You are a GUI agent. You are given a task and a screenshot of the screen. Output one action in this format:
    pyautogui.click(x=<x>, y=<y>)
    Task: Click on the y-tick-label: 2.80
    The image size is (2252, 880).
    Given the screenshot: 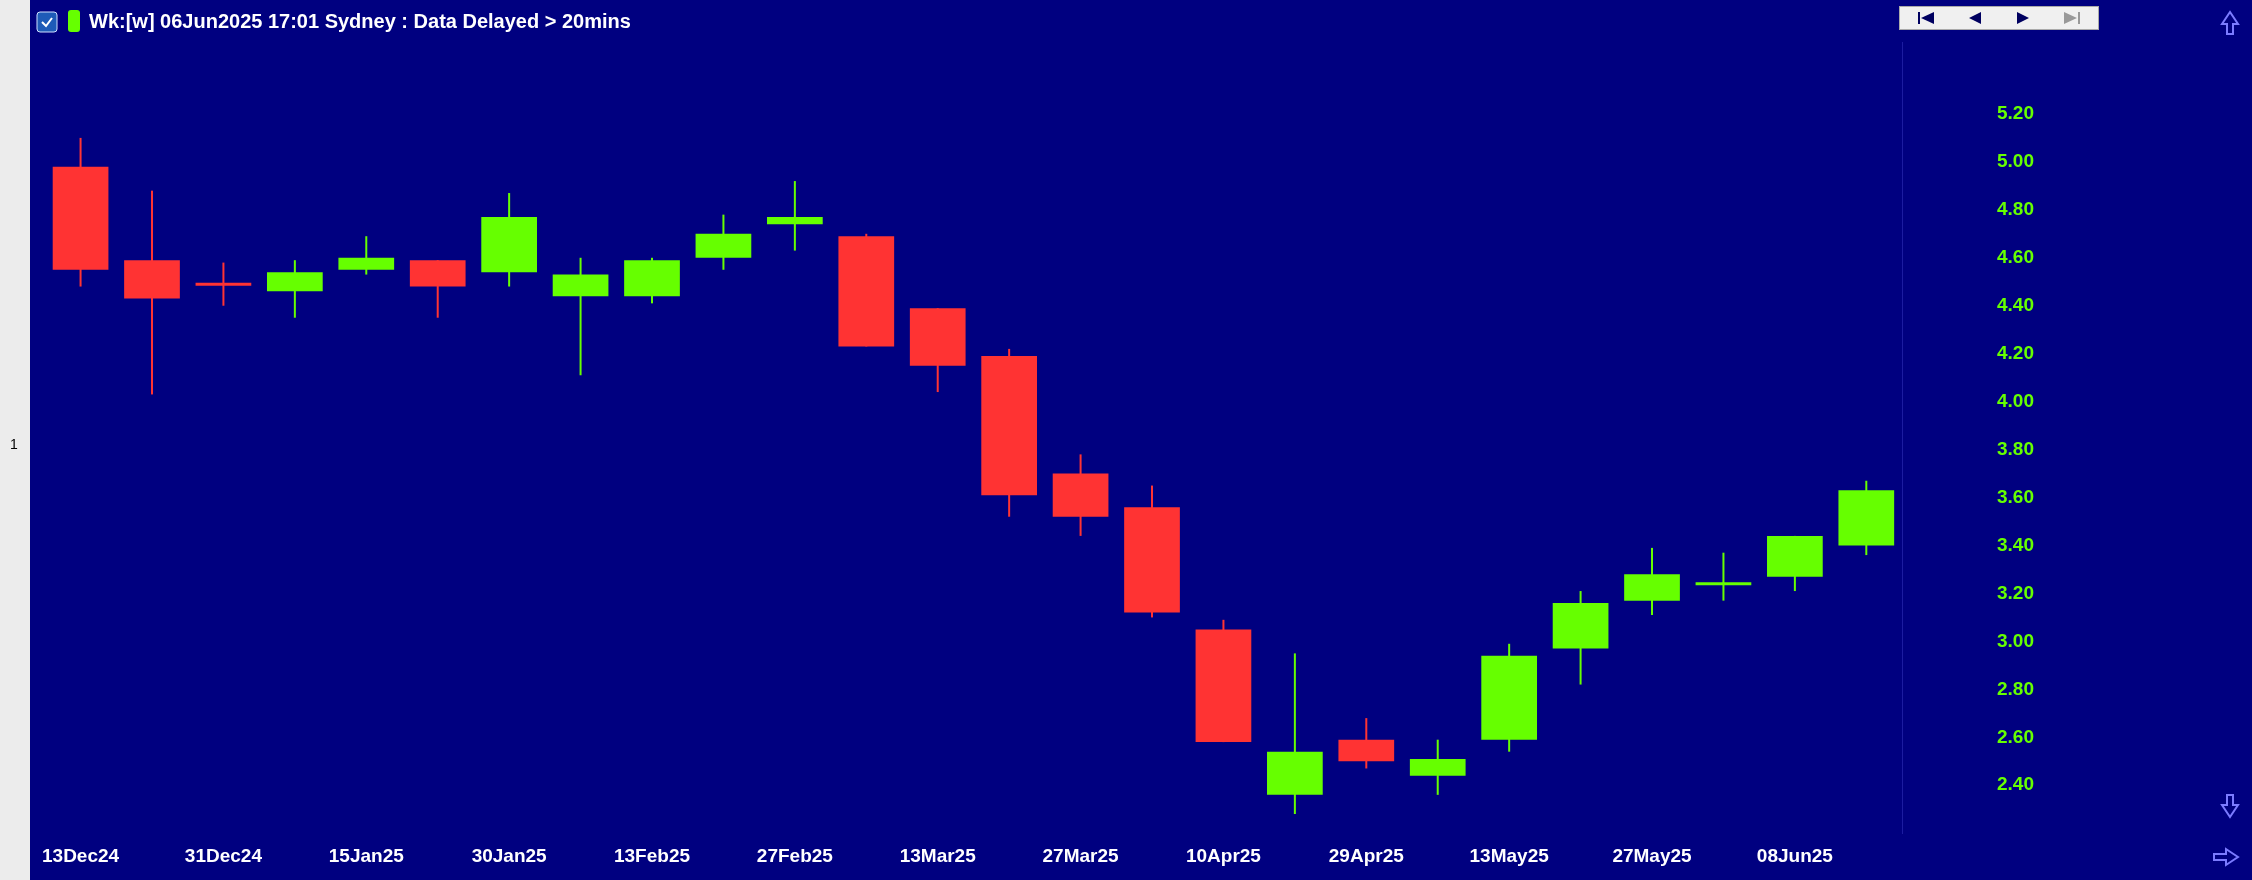 What is the action you would take?
    pyautogui.click(x=2015, y=688)
    